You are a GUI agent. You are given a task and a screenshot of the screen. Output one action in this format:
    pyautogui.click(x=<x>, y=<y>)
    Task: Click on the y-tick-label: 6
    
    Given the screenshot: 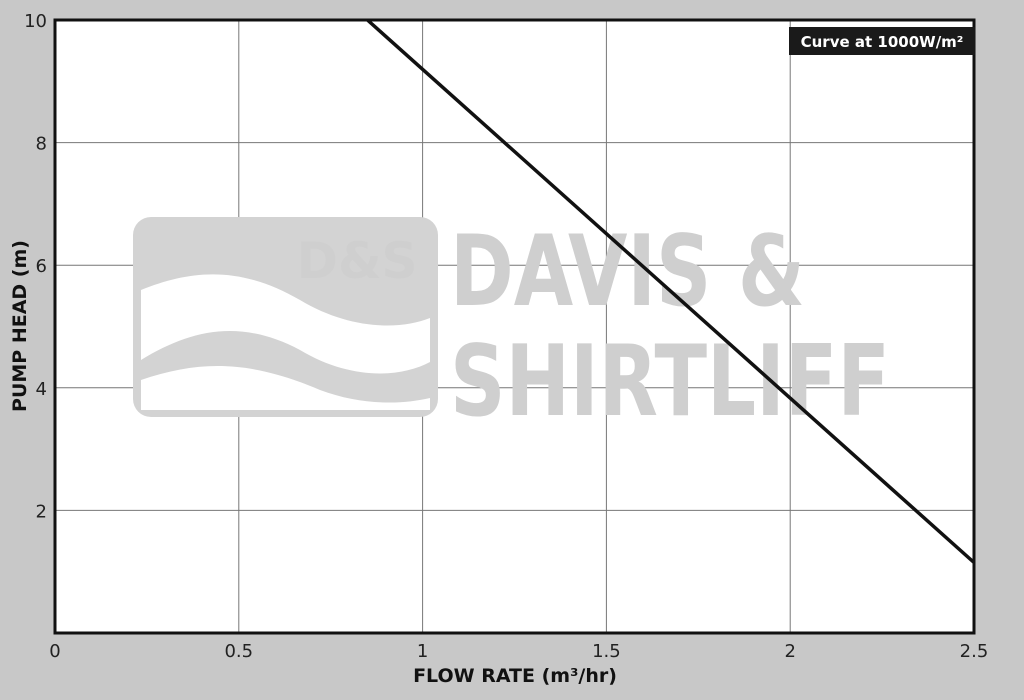 What is the action you would take?
    pyautogui.click(x=41, y=266)
    